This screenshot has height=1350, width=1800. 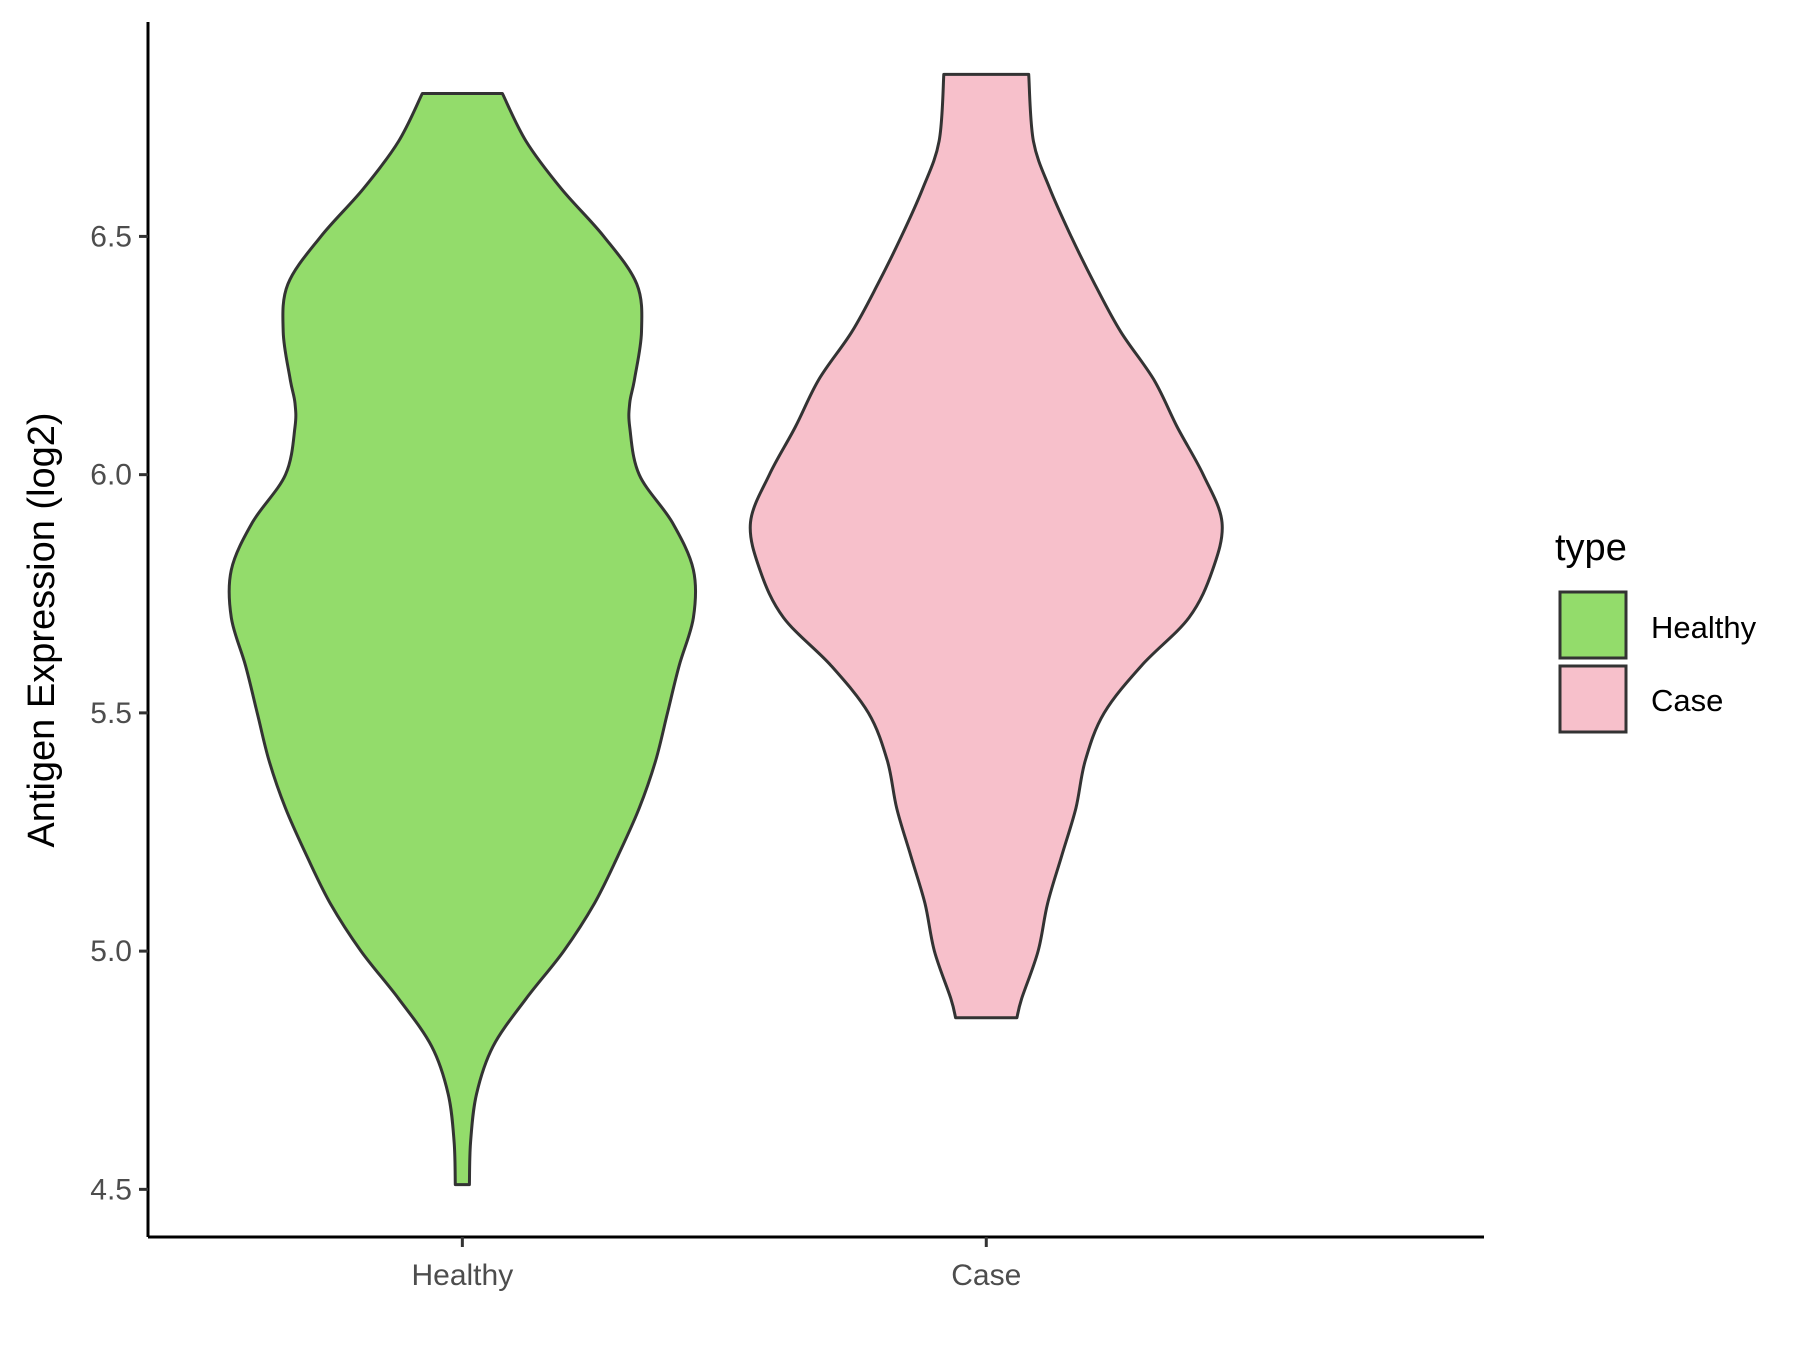 What do you see at coordinates (1687, 700) in the screenshot?
I see `legend-label-case: Case` at bounding box center [1687, 700].